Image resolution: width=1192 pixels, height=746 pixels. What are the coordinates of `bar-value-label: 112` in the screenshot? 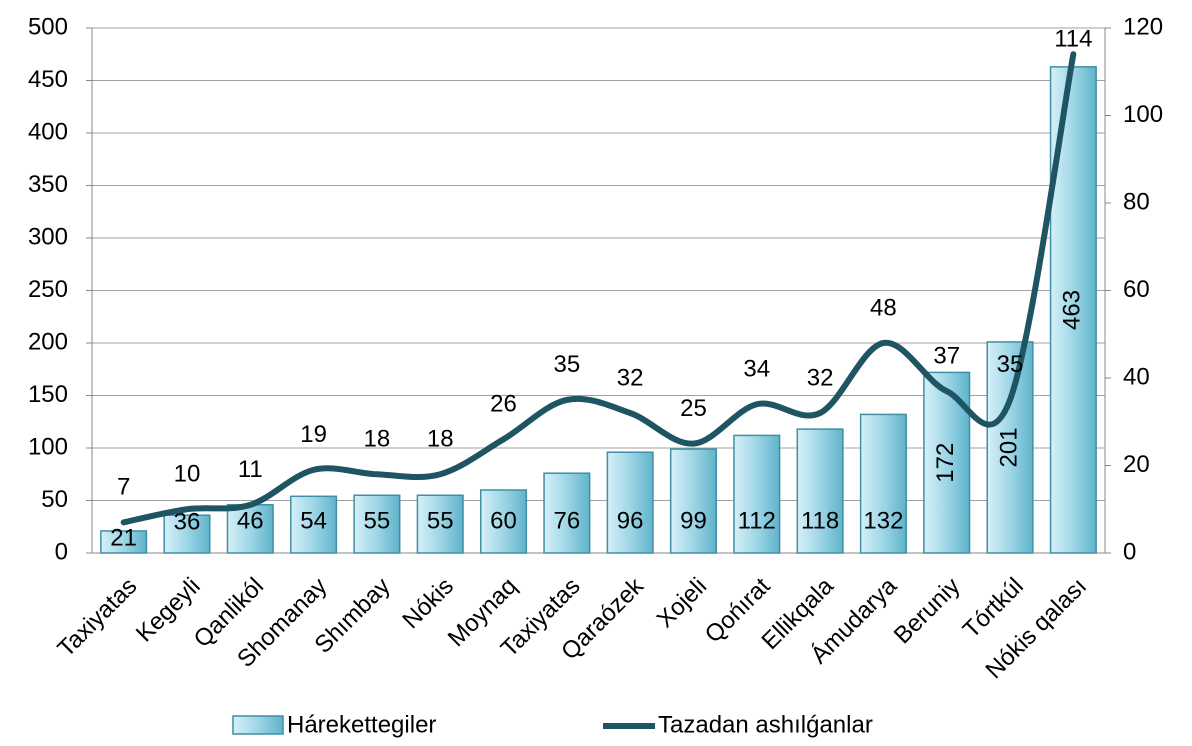 It's located at (757, 520).